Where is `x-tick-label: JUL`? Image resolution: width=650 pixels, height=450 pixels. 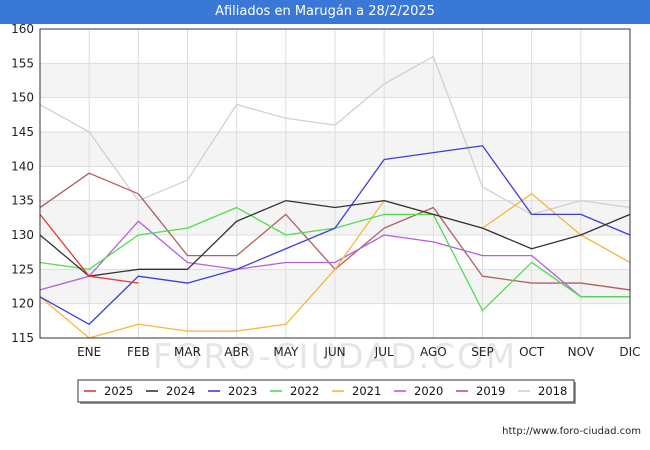
x-tick-label: JUL is located at coordinates (384, 352).